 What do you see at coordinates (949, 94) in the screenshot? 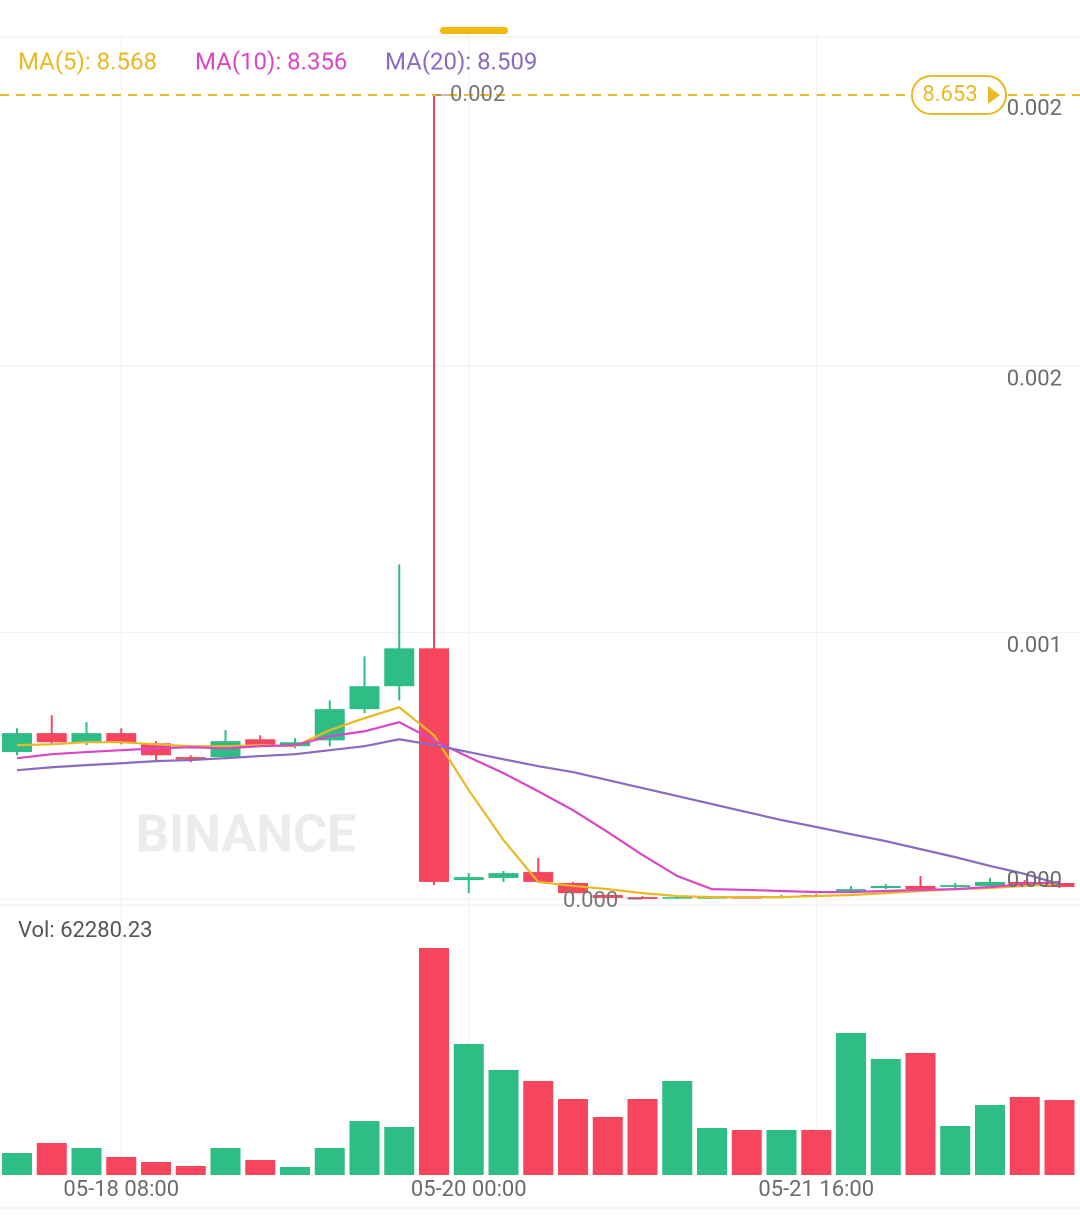
I see `price-tag-text: 8.653` at bounding box center [949, 94].